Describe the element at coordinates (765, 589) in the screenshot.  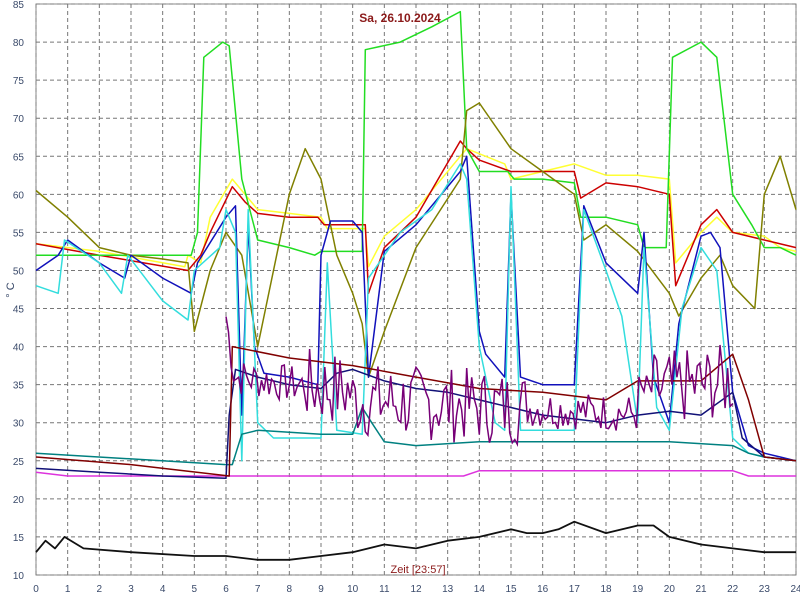
I see `x-tick-label: 23` at that location.